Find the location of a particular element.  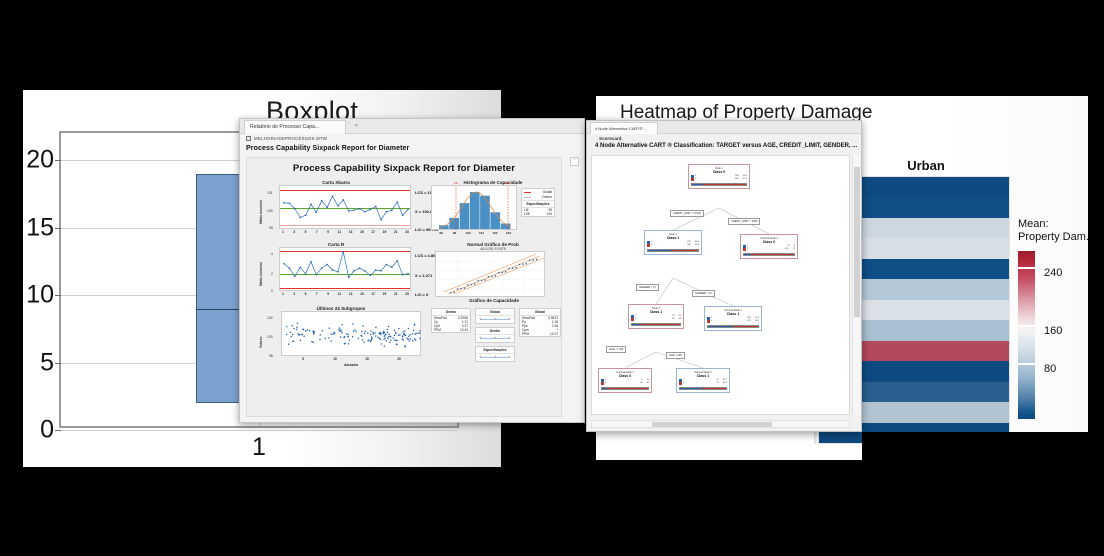

cart-node-percent: 33.6 is located at coordinates (696, 245).